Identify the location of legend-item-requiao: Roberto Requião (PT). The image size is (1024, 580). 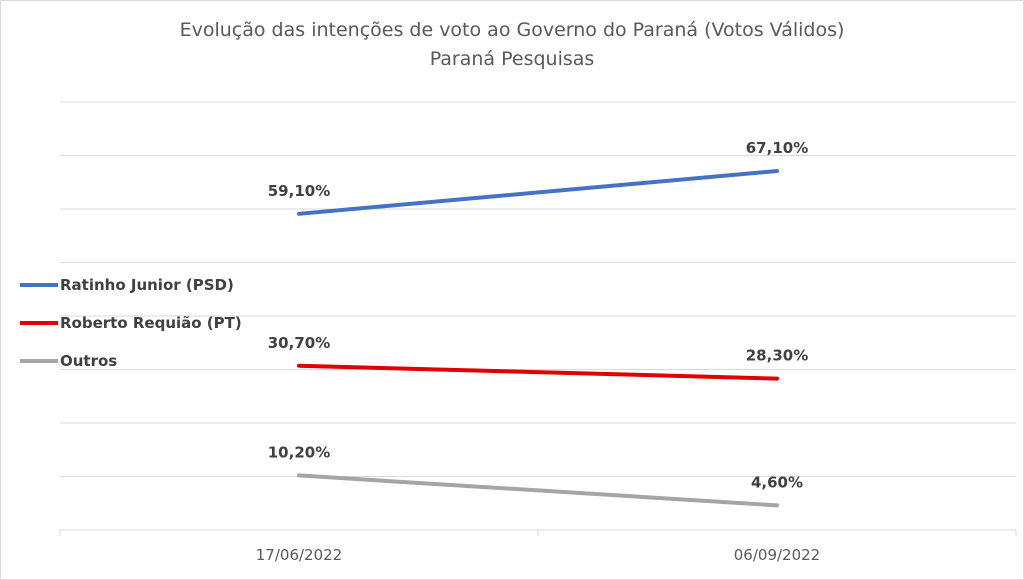
(131, 323).